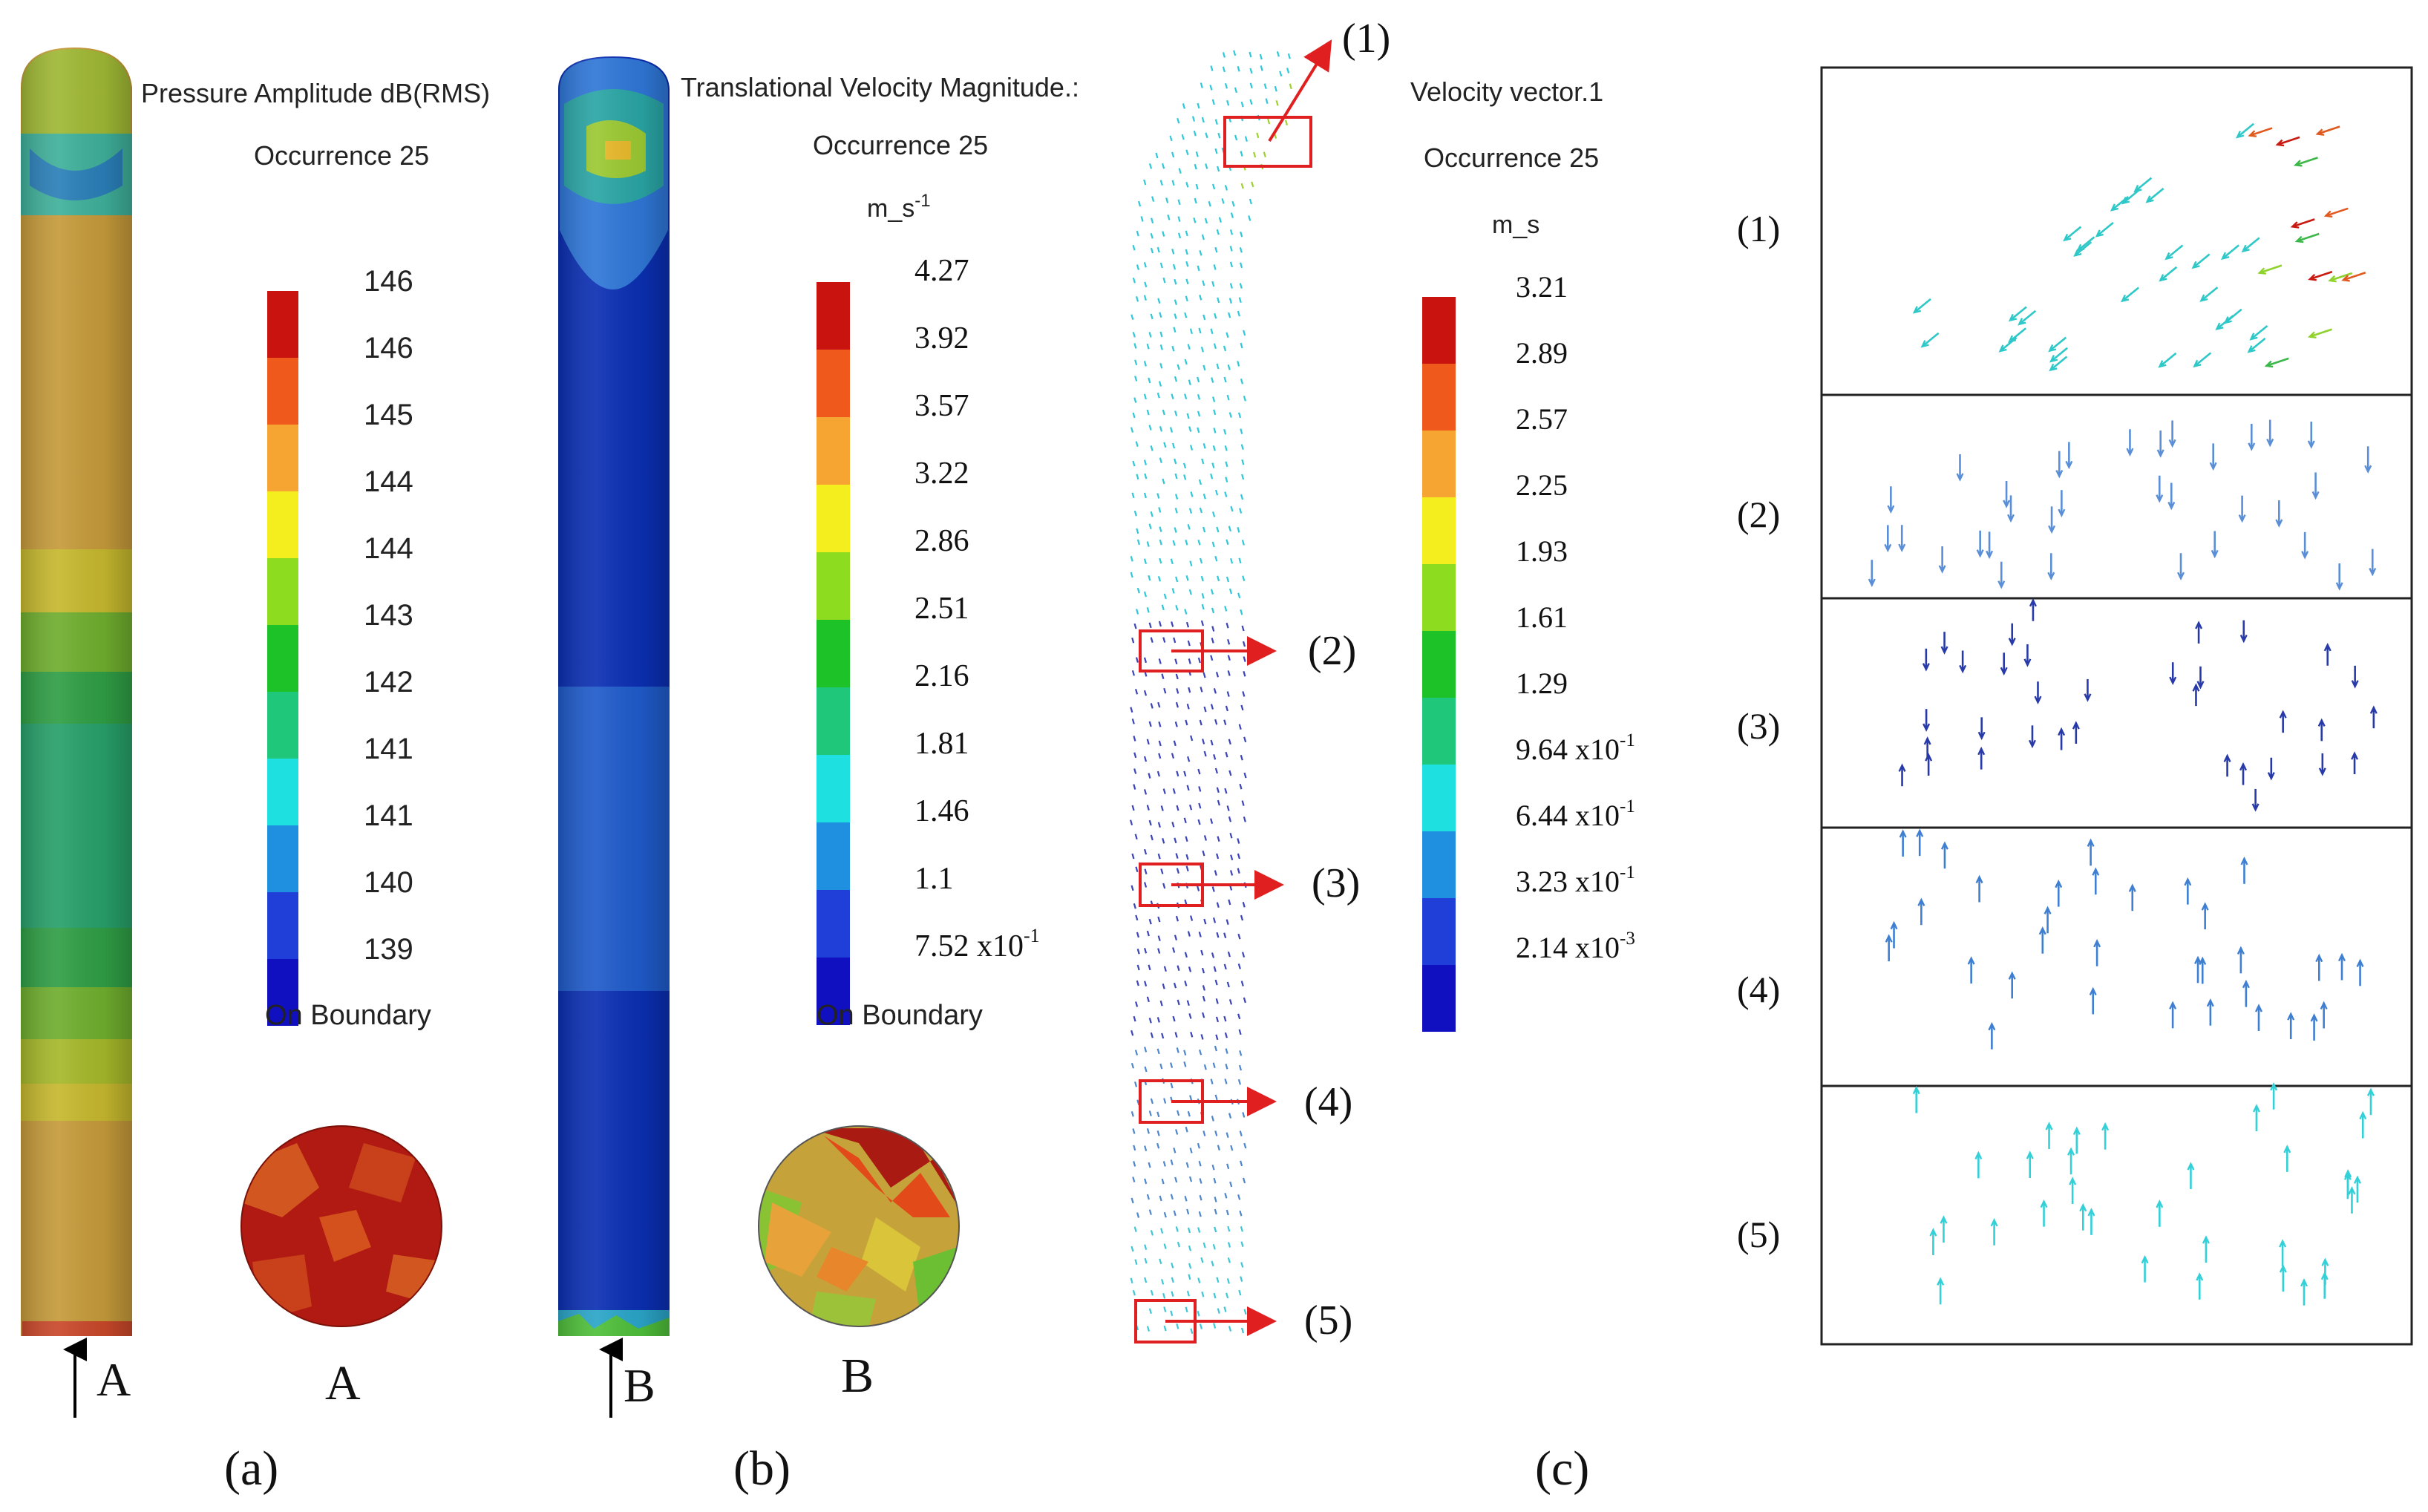 Image resolution: width=2428 pixels, height=1512 pixels. I want to click on vector-scale-tick-label-2: 2.89, so click(1542, 353).